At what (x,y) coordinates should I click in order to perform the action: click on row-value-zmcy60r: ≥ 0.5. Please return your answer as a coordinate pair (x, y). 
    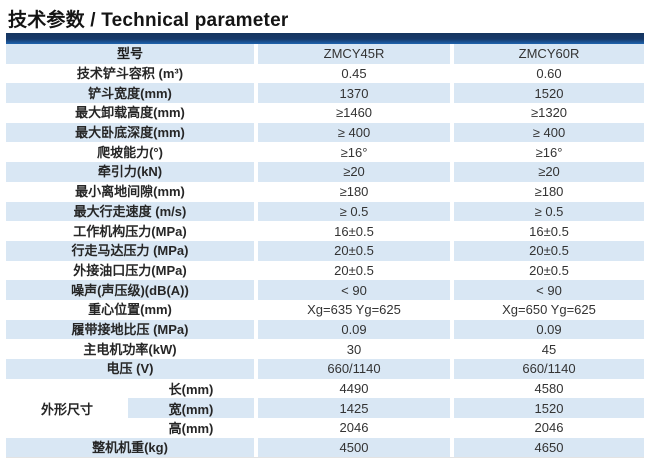
    Looking at the image, I should click on (549, 211).